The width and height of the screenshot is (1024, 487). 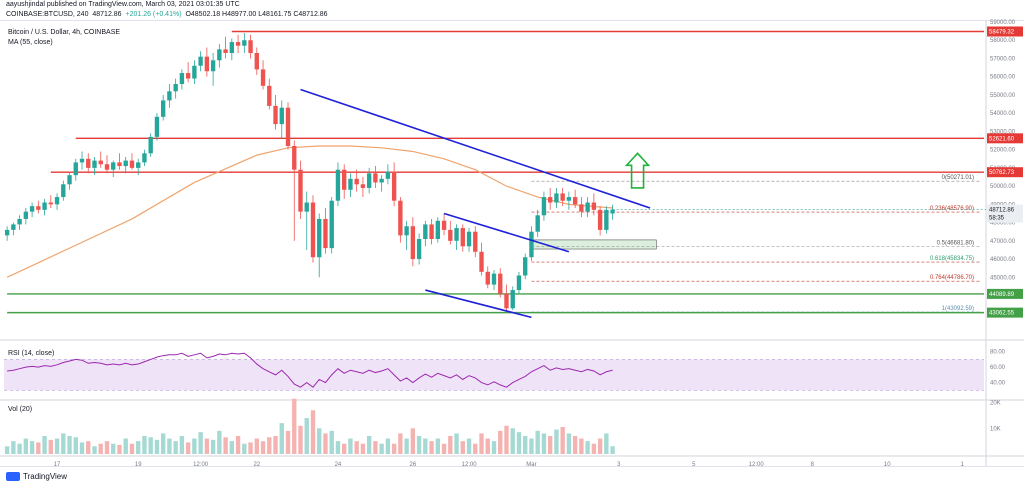 I want to click on tradingview-logo-icon, so click(x=13, y=476).